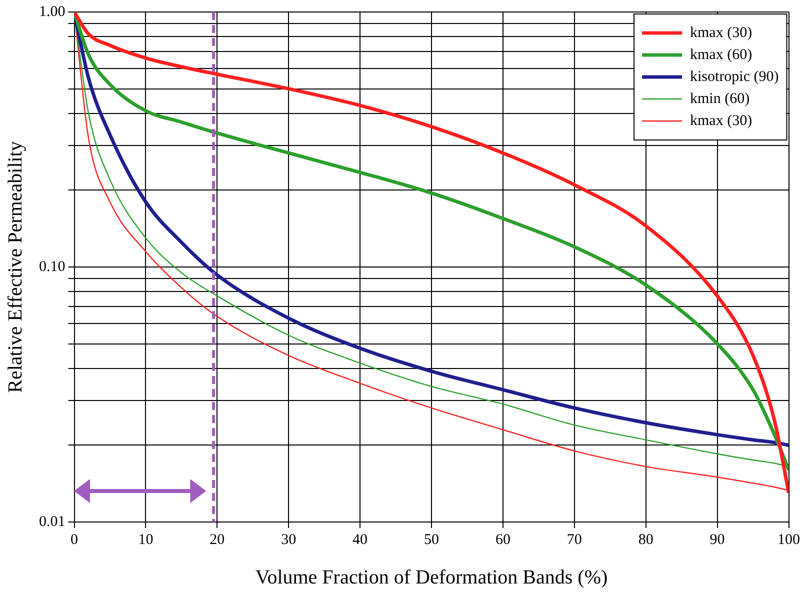  Describe the element at coordinates (74, 540) in the screenshot. I see `x-tick-label: 0` at that location.